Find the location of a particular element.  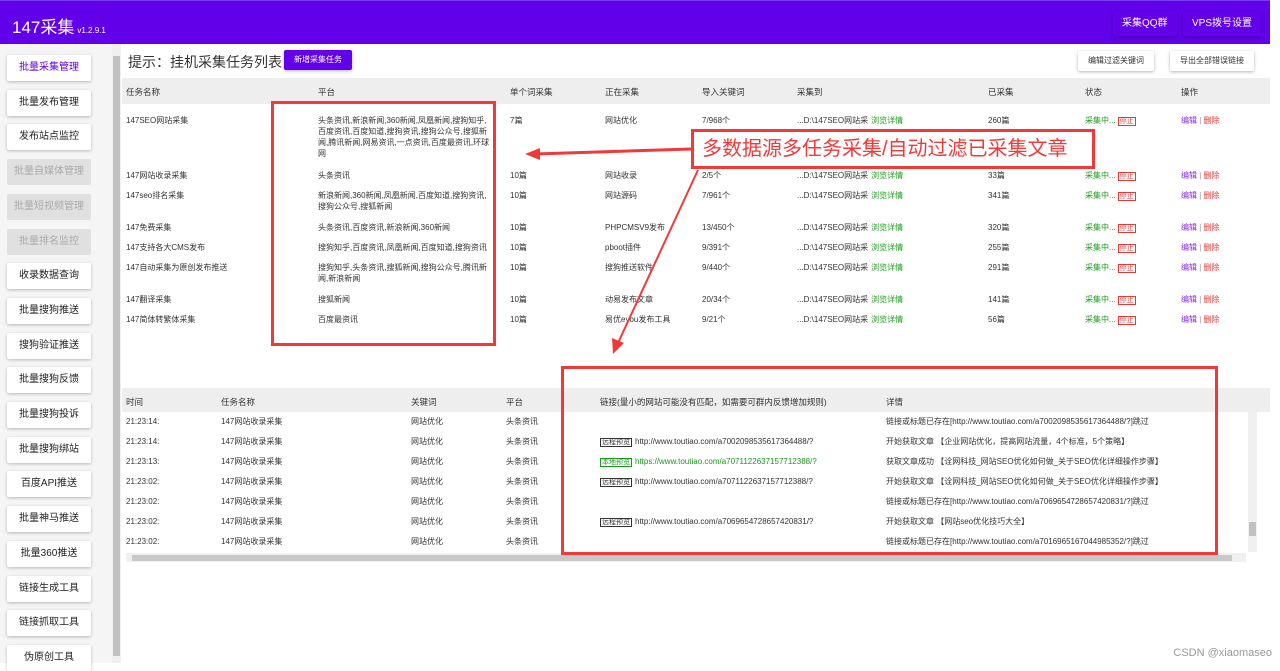

column-header: 操作 is located at coordinates (1190, 92).